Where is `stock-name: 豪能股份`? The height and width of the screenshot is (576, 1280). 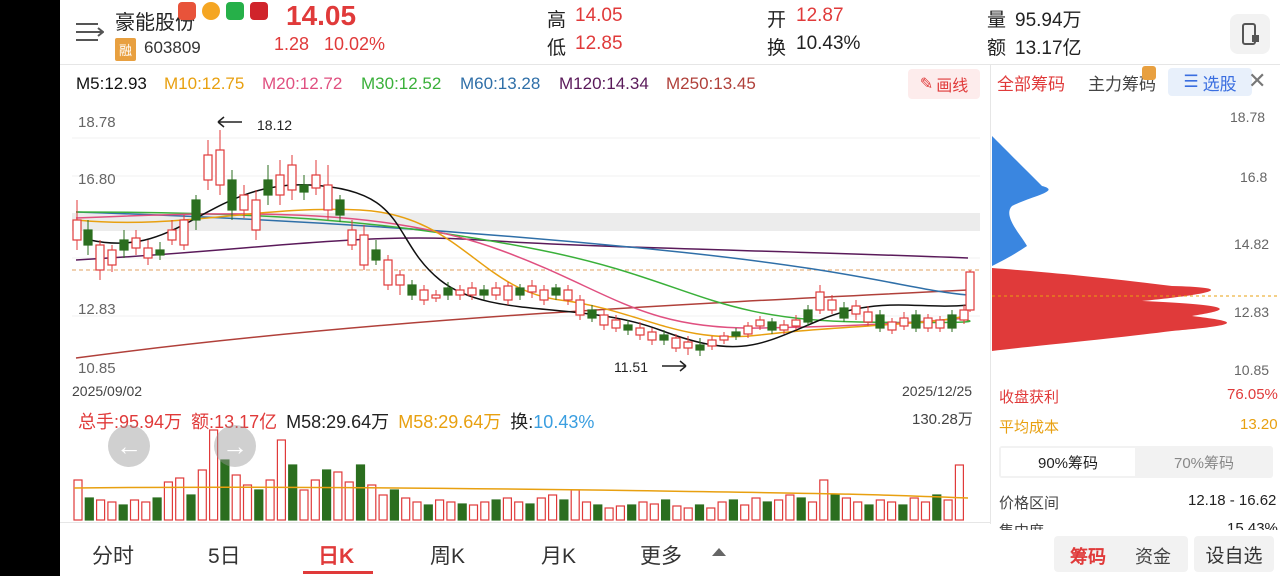
stock-name: 豪能股份 is located at coordinates (155, 23).